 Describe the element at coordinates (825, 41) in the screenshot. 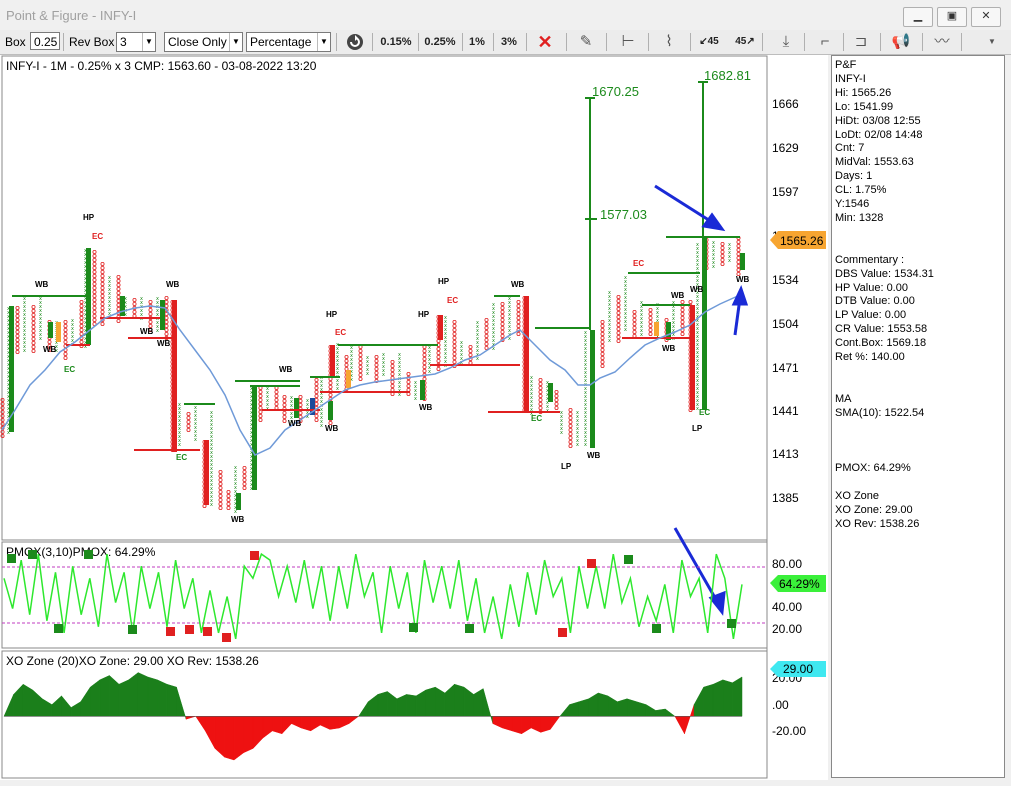

I see `crop-icon: ⌐` at that location.